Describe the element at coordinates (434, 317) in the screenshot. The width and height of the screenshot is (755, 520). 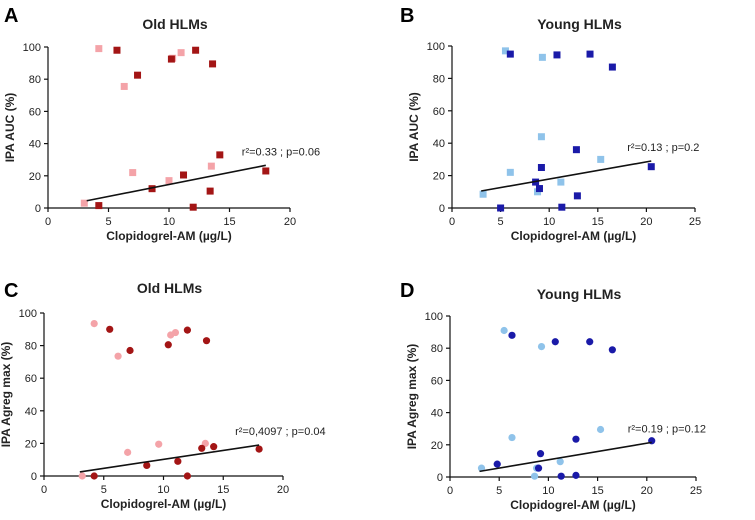
I see `panel-d-y-tick-label: 100` at that location.